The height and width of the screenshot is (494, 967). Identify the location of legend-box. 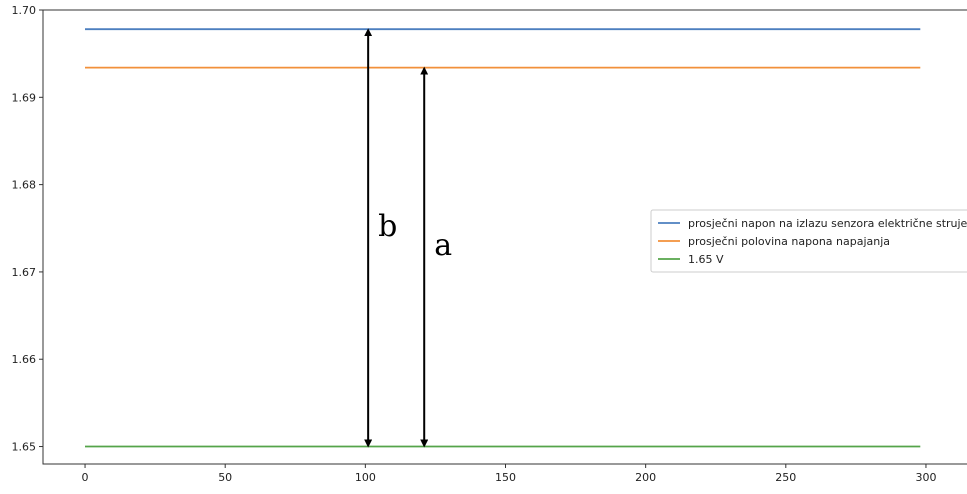
(808, 241).